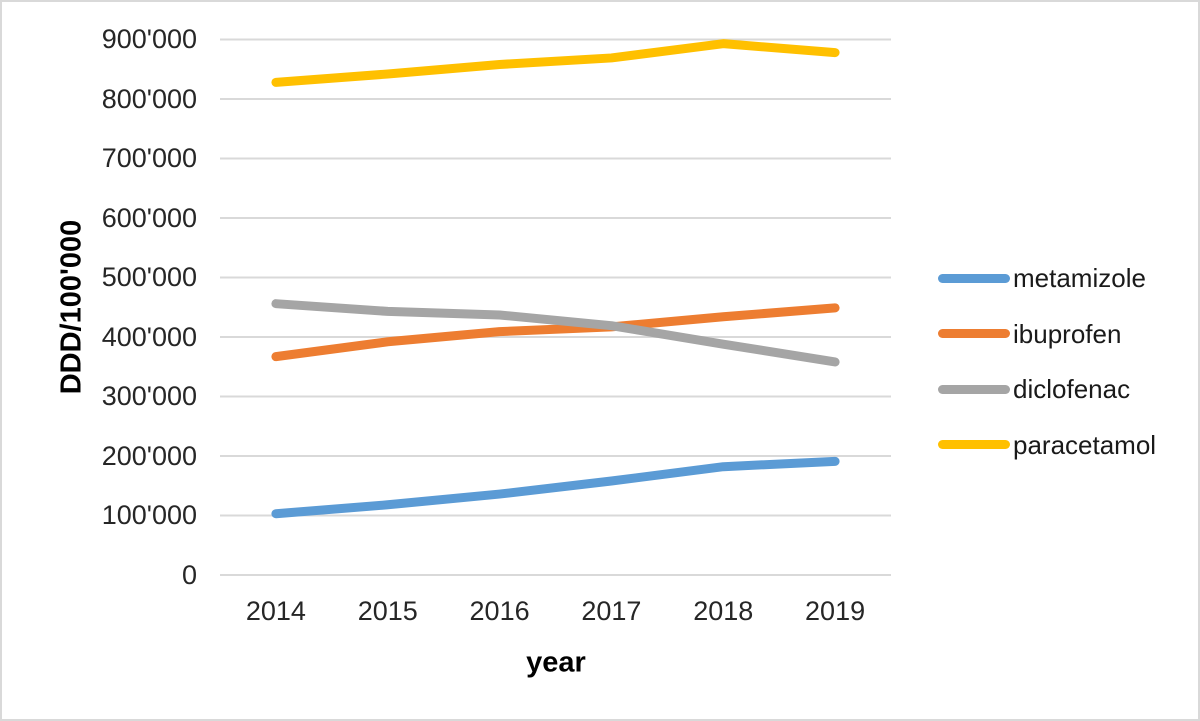 The width and height of the screenshot is (1200, 721). Describe the element at coordinates (275, 611) in the screenshot. I see `x-tick-label: 2014` at that location.